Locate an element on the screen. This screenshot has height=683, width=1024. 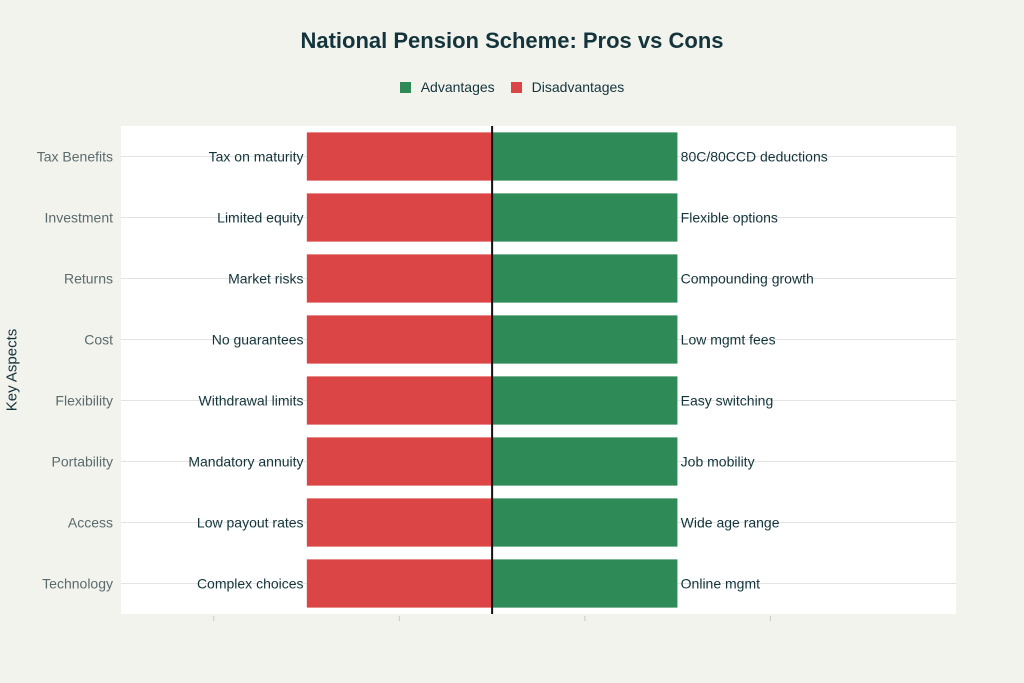
data-label-disadvantage: Limited equity is located at coordinates (260, 218).